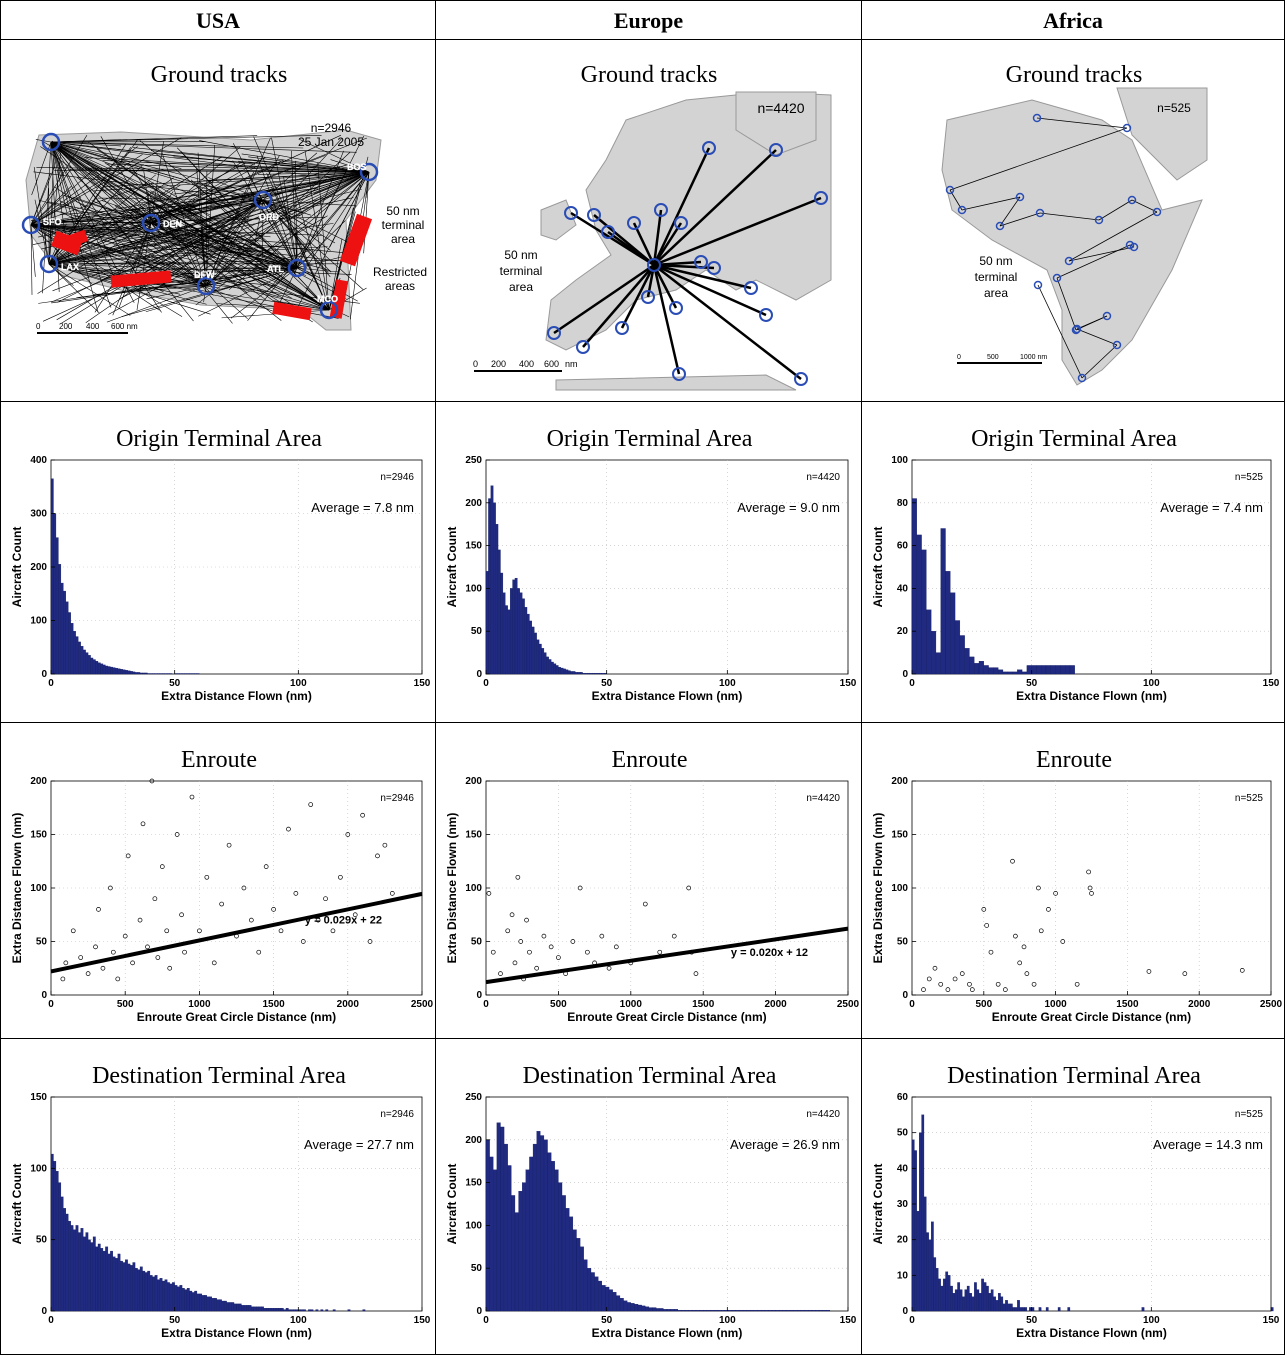  What do you see at coordinates (124, 326) in the screenshot?
I see `scale-600: 600 nm` at bounding box center [124, 326].